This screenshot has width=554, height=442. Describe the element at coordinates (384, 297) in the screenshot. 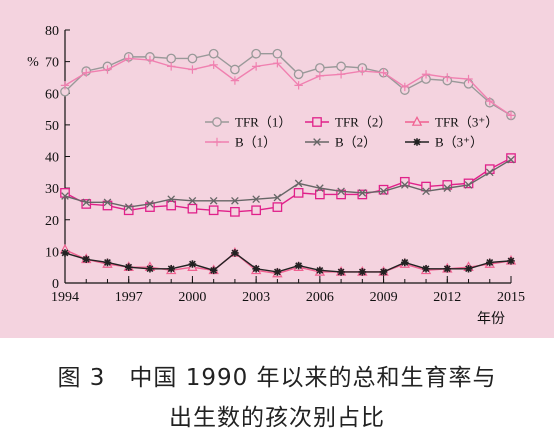

I see `x-tick-label: 2009` at that location.